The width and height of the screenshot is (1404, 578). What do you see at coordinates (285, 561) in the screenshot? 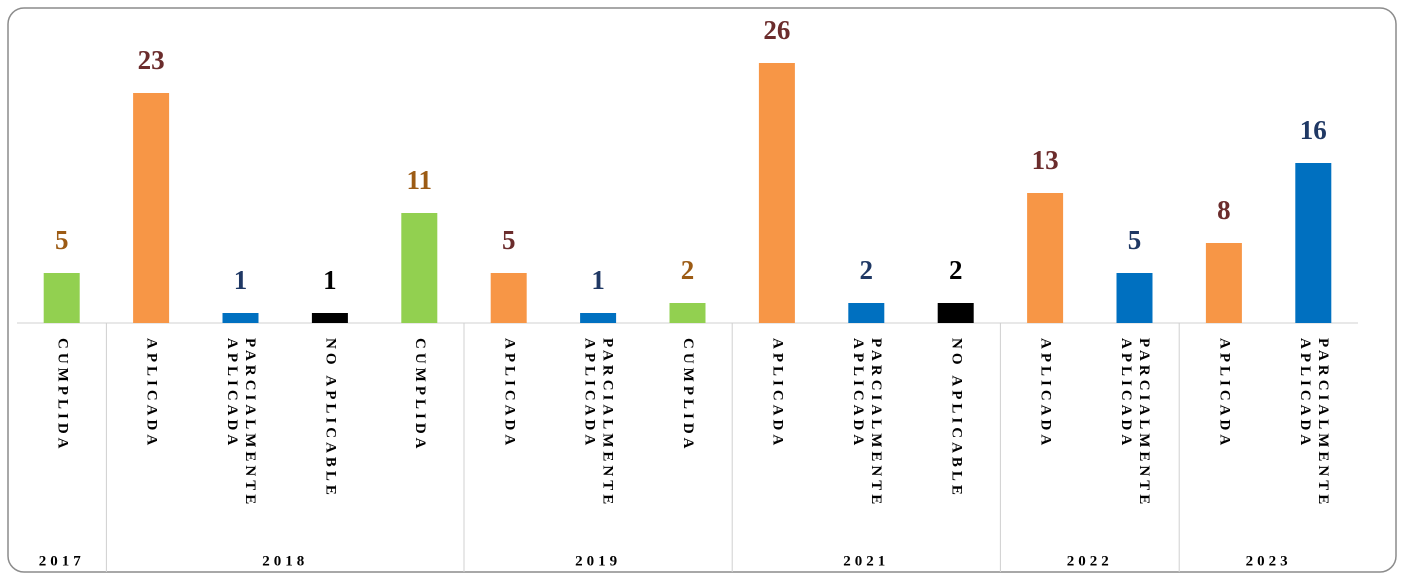
I see `group-label: 2018` at bounding box center [285, 561].